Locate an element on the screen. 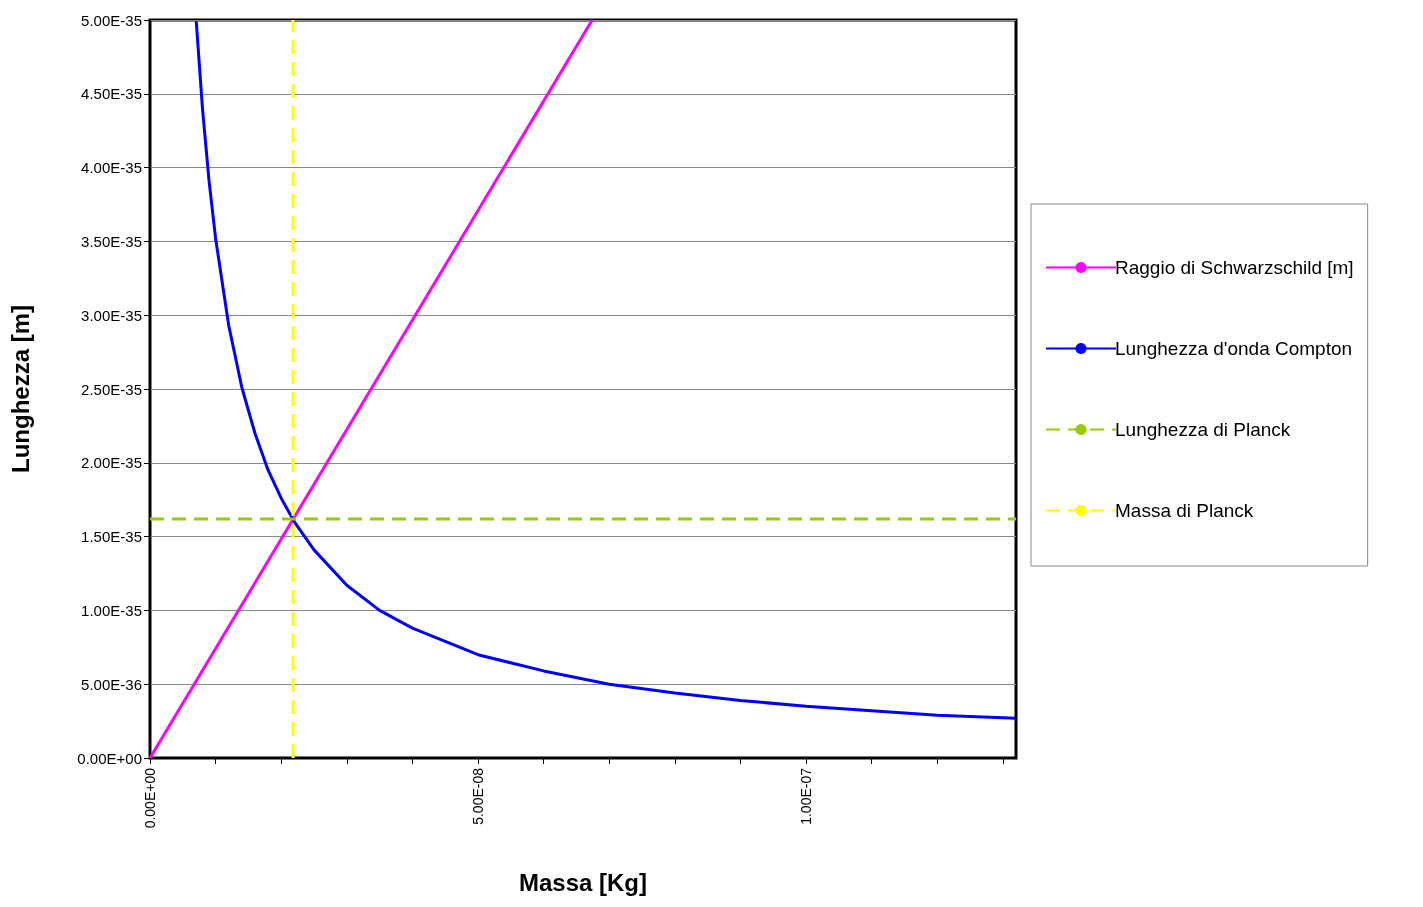 The width and height of the screenshot is (1423, 907). x-axis-title: Massa [Kg] is located at coordinates (583, 882).